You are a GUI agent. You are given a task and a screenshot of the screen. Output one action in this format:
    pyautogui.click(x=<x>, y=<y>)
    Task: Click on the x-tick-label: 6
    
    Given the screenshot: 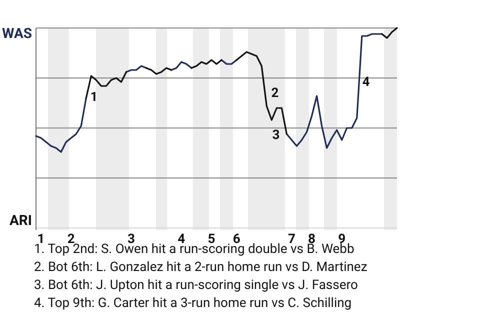 What is the action you would take?
    pyautogui.click(x=236, y=239)
    